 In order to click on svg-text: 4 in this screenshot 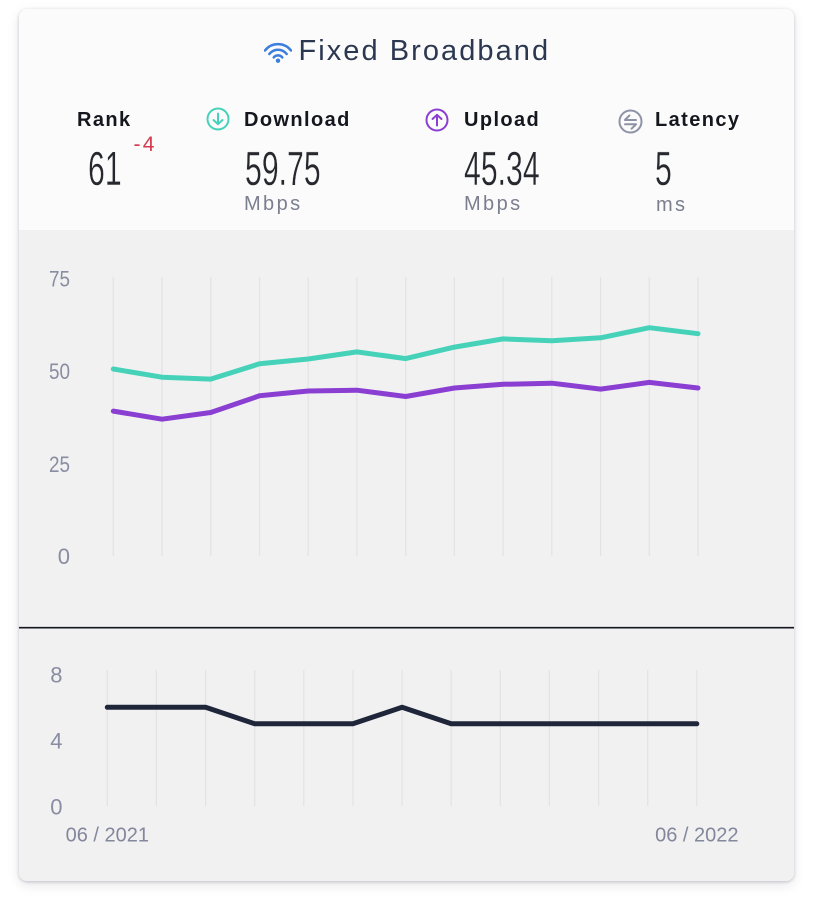, I will do `click(56, 740)`.